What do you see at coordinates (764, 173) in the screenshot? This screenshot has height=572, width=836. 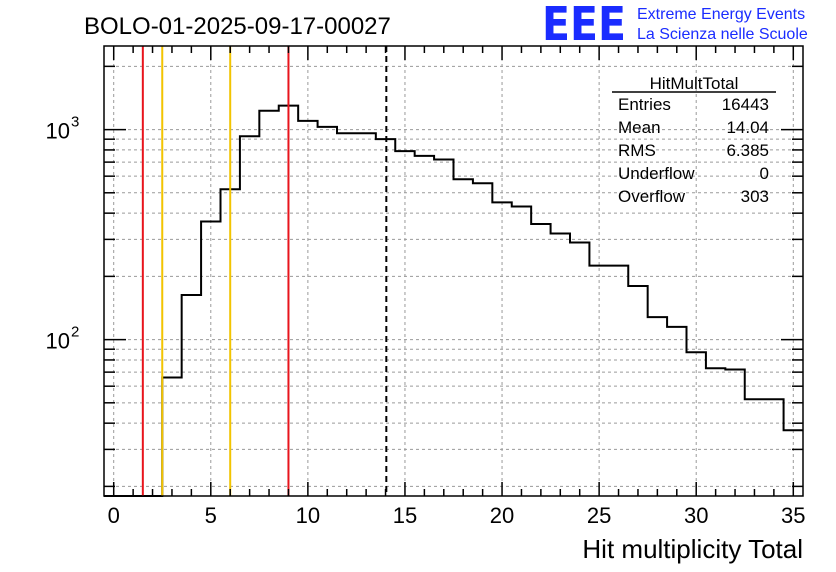 I see `stats-value-underflow: 0` at bounding box center [764, 173].